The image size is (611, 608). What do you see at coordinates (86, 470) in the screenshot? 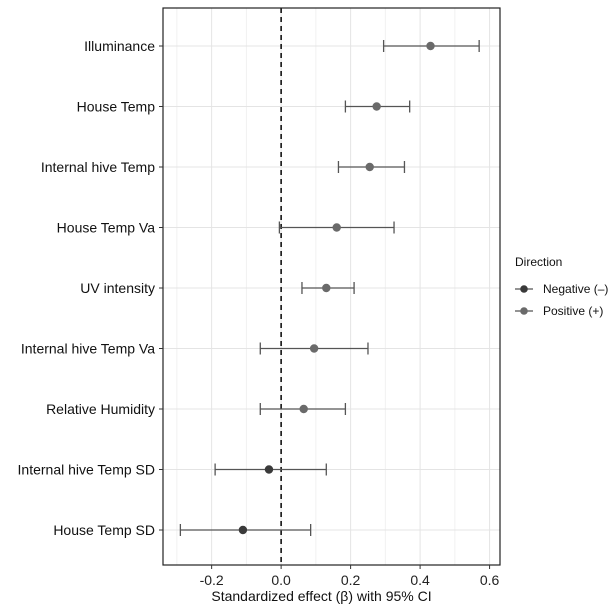
I see `y-tick-label: Internal hive Temp SD` at bounding box center [86, 470].